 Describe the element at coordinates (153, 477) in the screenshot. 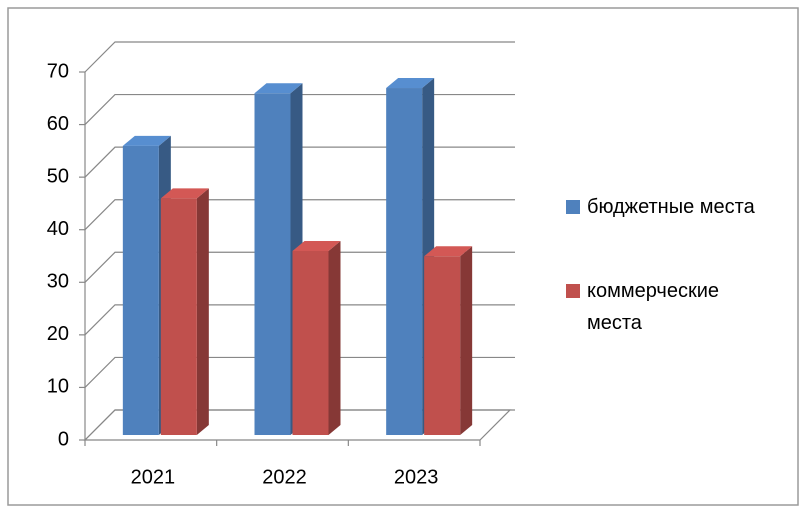

I see `x-tick-label: 2021` at that location.